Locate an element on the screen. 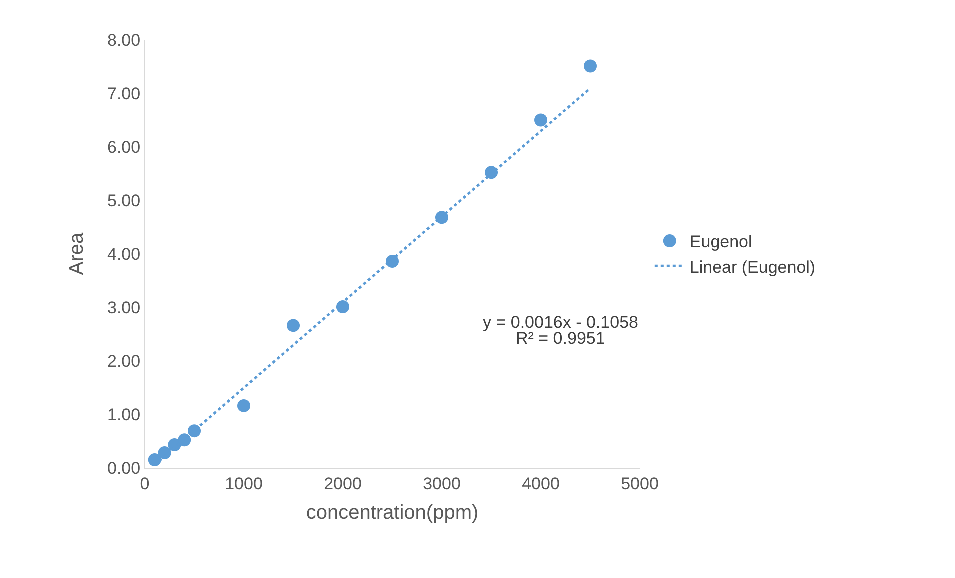 This screenshot has width=955, height=578. x-tick-label: 0 is located at coordinates (145, 484).